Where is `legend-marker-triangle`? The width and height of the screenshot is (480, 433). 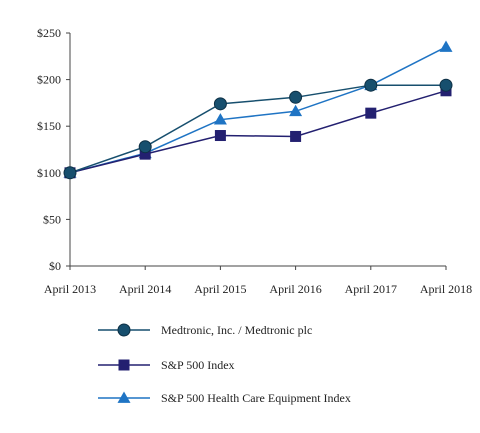
legend-marker-triangle is located at coordinates (124, 397).